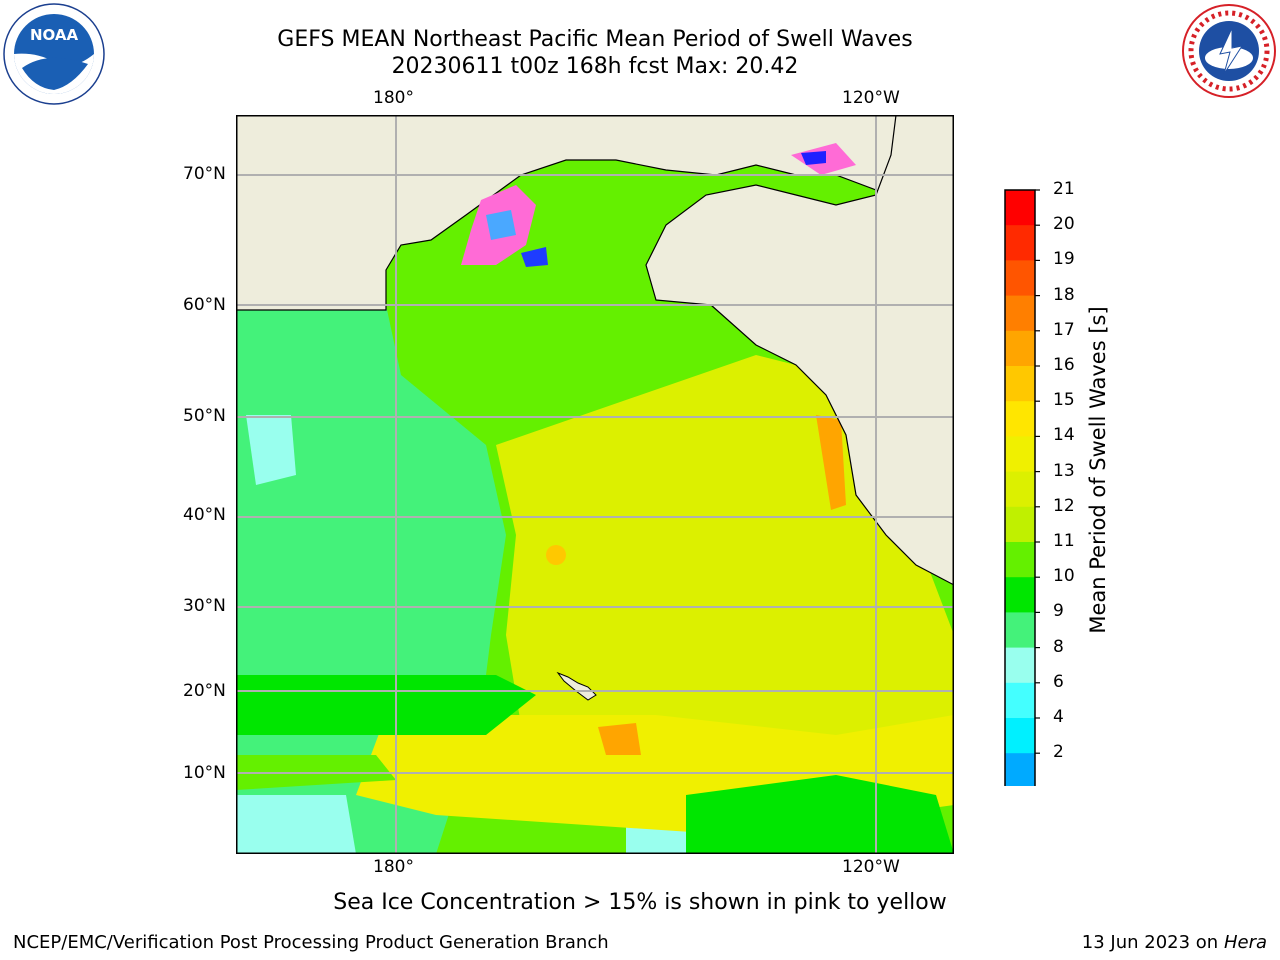 This screenshot has width=1280, height=960. I want to click on colorbar-tick-label: 13, so click(1064, 470).